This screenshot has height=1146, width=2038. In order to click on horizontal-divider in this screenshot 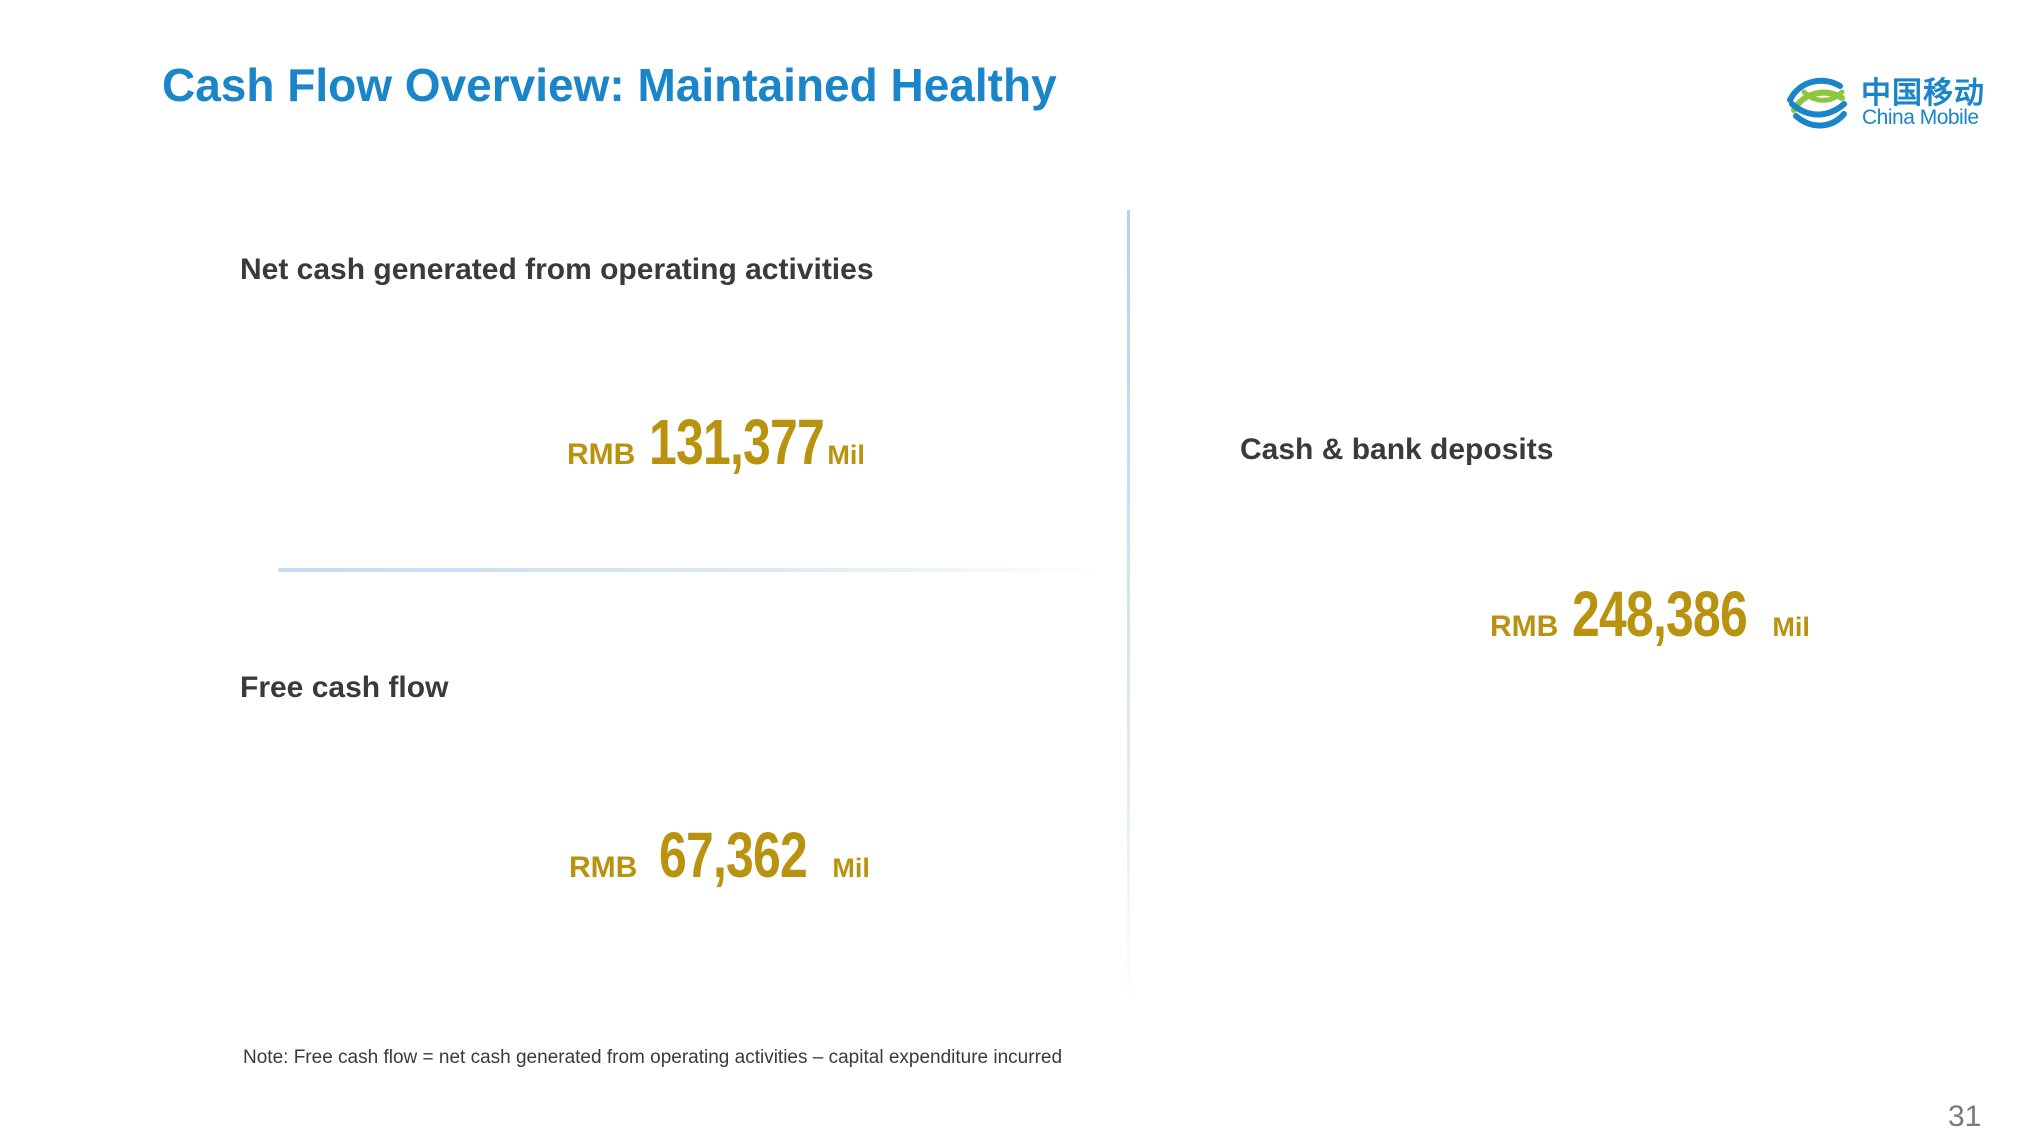, I will do `click(690, 570)`.